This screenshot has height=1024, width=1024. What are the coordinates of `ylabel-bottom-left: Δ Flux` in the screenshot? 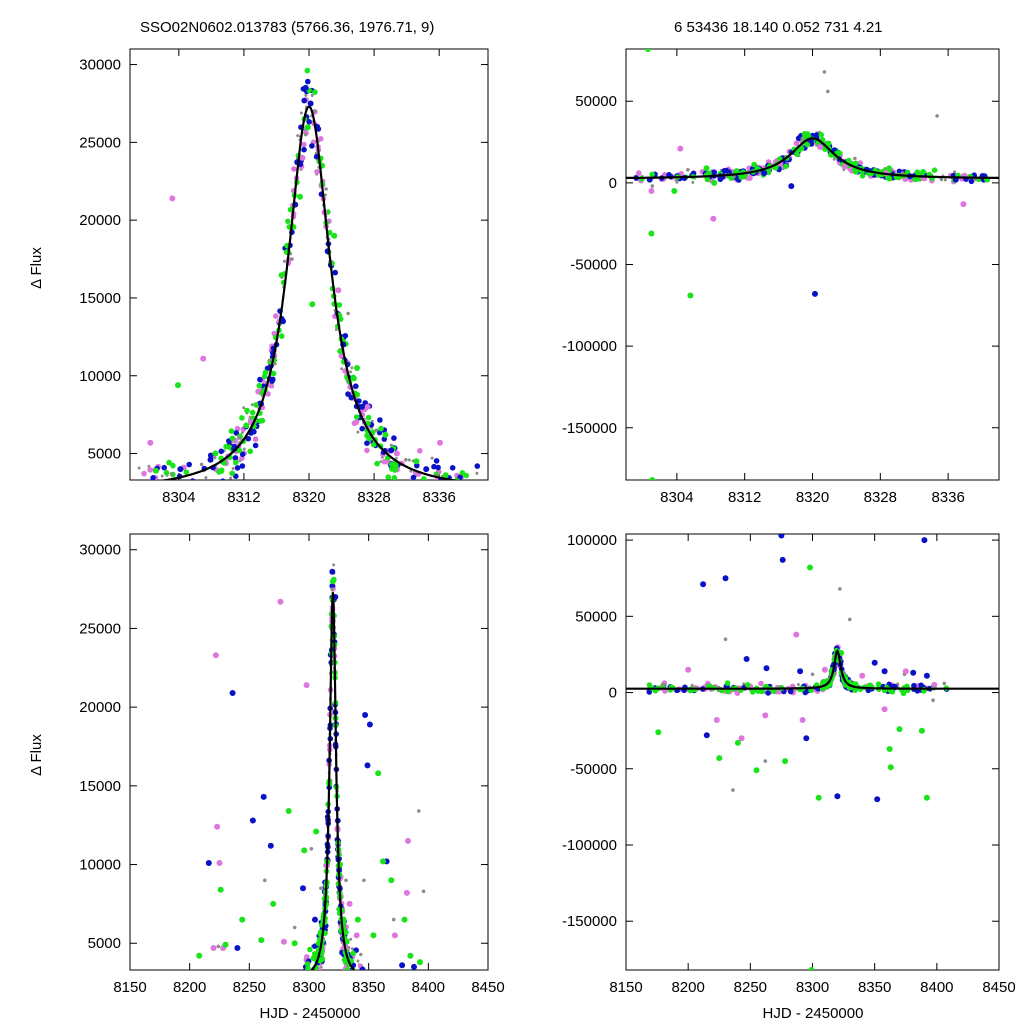 It's located at (36, 755).